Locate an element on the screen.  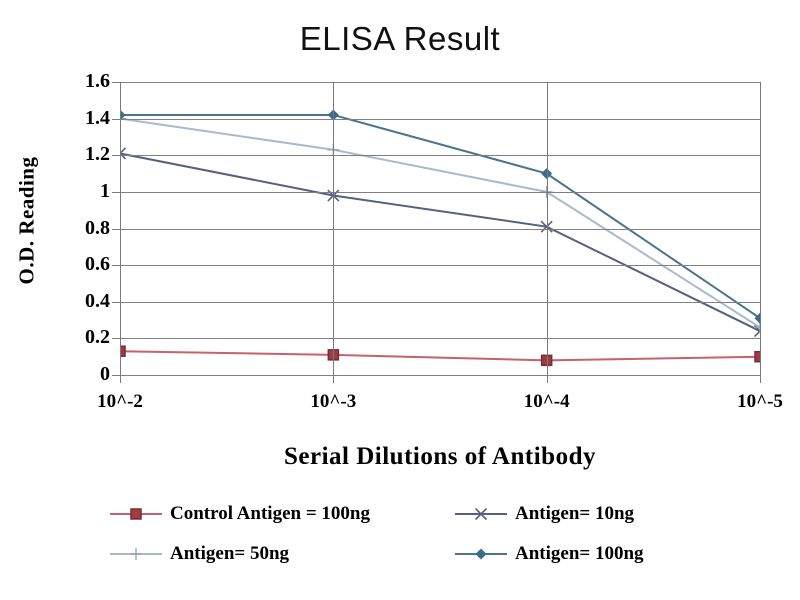
y-axis-tick-label: 0.4 is located at coordinates (97, 300).